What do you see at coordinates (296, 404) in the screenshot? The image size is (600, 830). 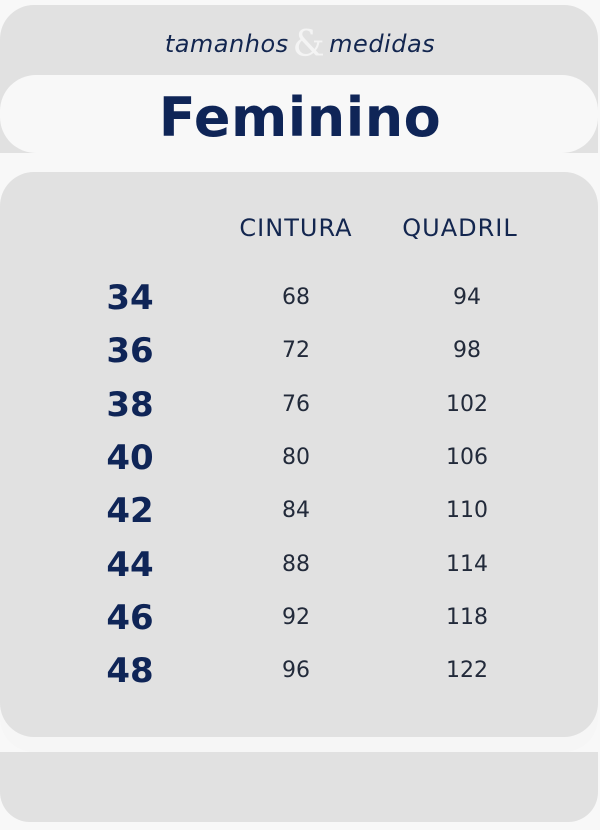 I see `cintura-value: 76` at bounding box center [296, 404].